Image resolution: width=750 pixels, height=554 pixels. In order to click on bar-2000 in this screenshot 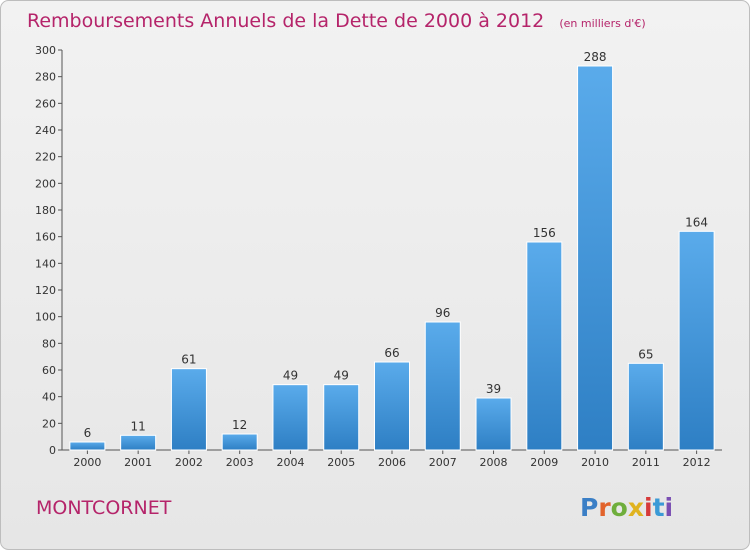, I will do `click(87, 446)`.